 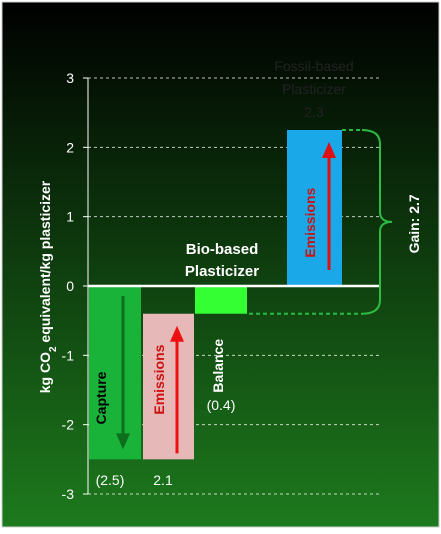 What do you see at coordinates (68, 355) in the screenshot?
I see `y-tick-label: -1` at bounding box center [68, 355].